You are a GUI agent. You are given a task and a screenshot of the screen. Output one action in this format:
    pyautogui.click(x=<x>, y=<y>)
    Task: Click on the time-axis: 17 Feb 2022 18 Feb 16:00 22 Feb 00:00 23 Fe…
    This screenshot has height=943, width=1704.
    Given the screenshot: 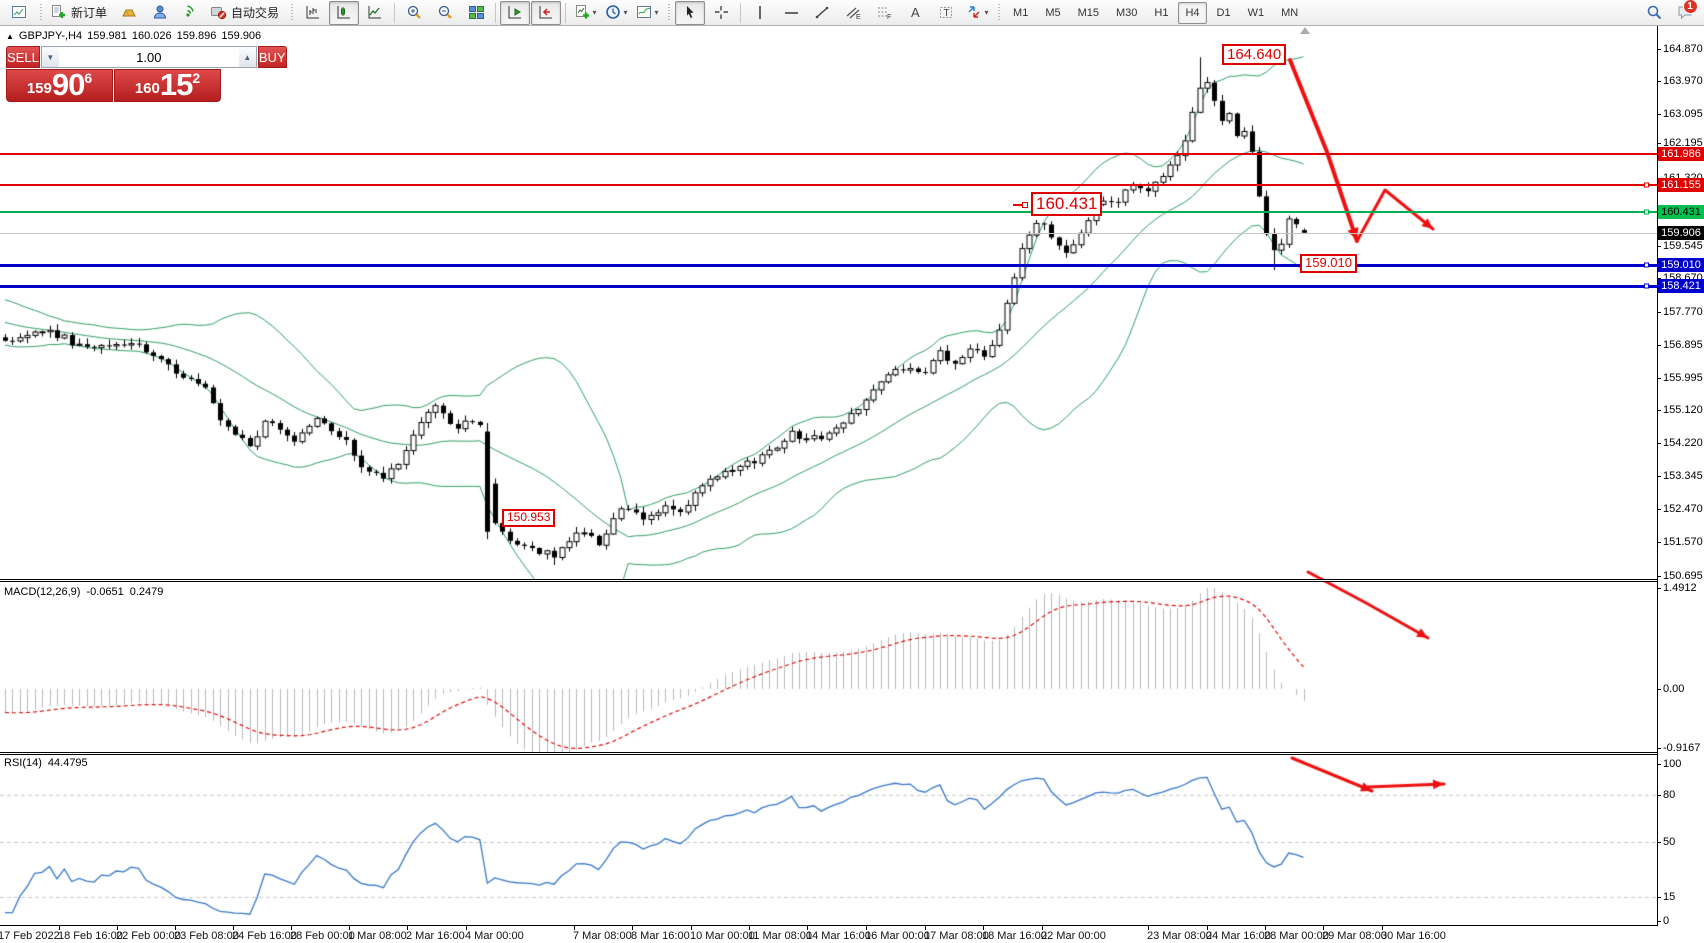 What is the action you would take?
    pyautogui.click(x=829, y=934)
    